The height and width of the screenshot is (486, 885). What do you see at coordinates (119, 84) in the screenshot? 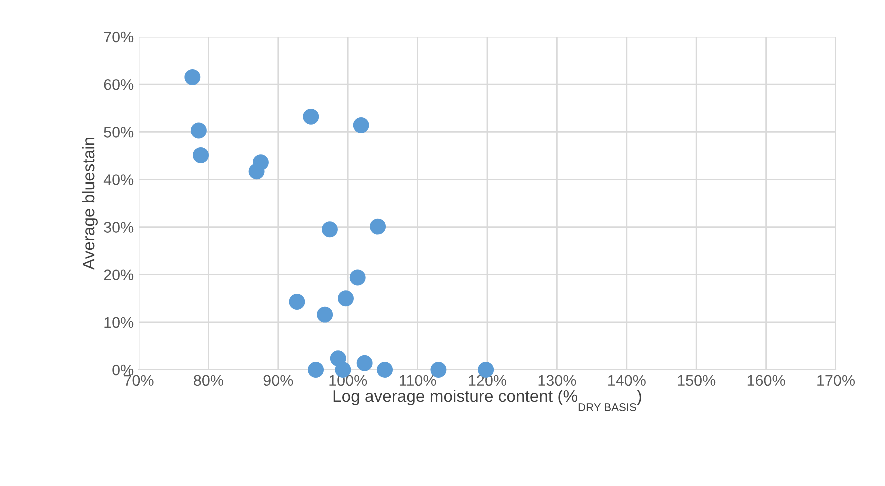
I see `y-tick-label: 60%` at bounding box center [119, 84].